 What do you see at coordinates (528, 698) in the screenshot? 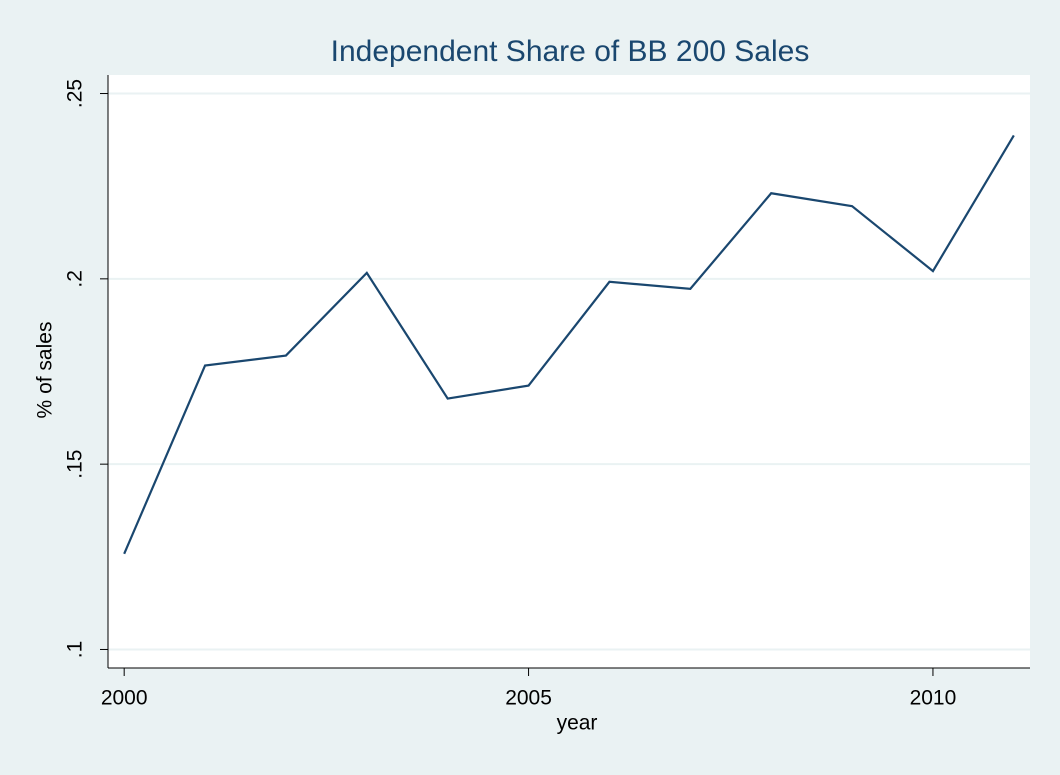
I see `x-tick-label: 2005` at bounding box center [528, 698].